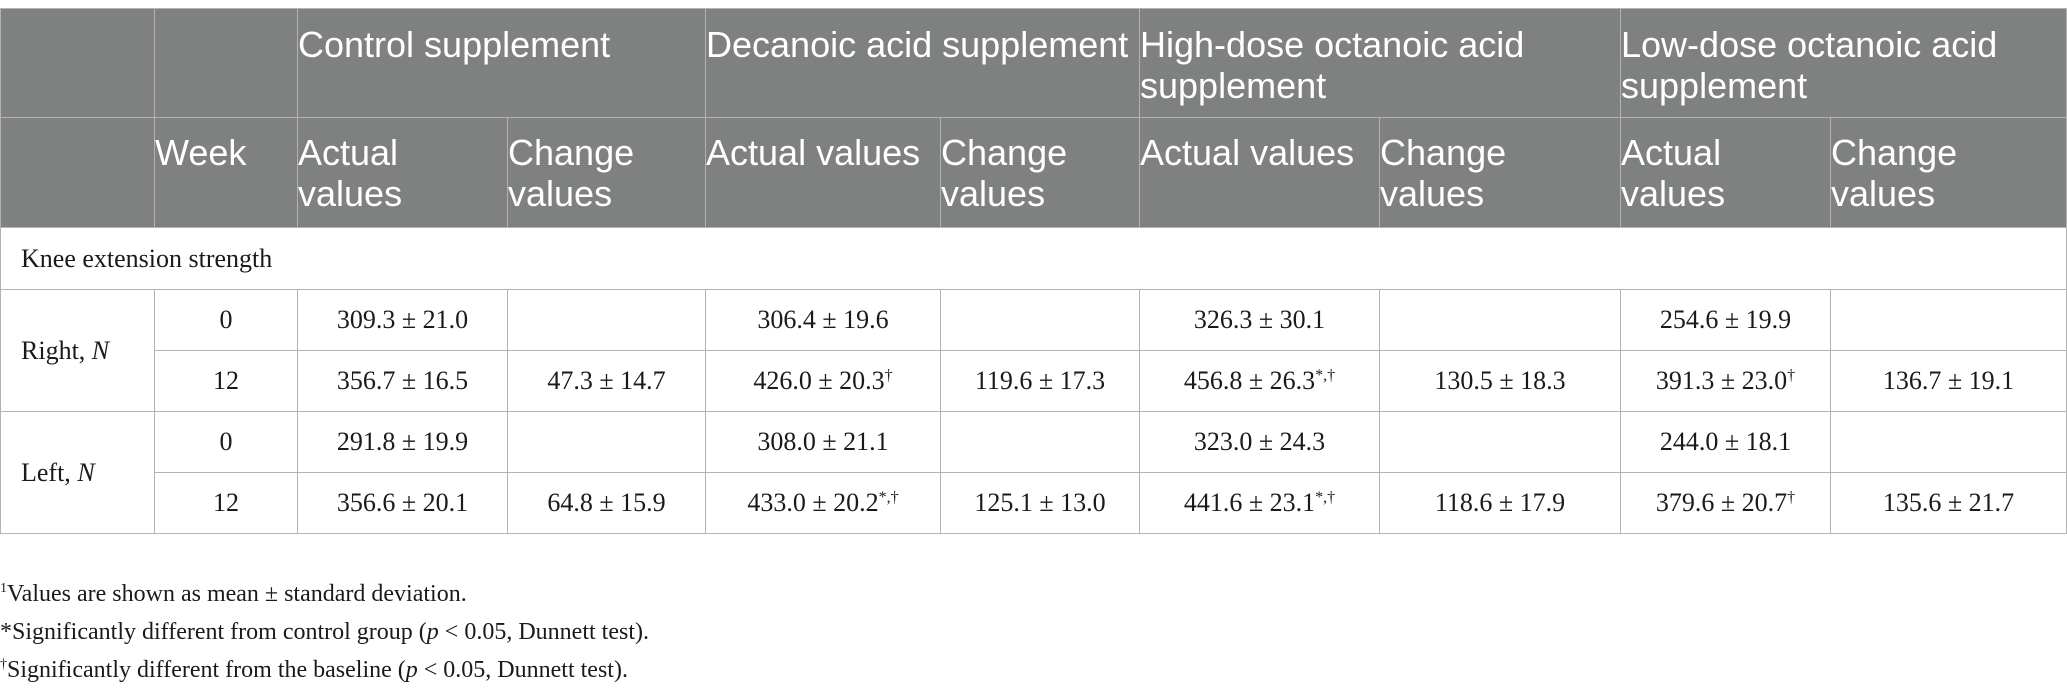 The image size is (2067, 693). I want to click on change-value-cell: 64.8 ± 15.9, so click(606, 503).